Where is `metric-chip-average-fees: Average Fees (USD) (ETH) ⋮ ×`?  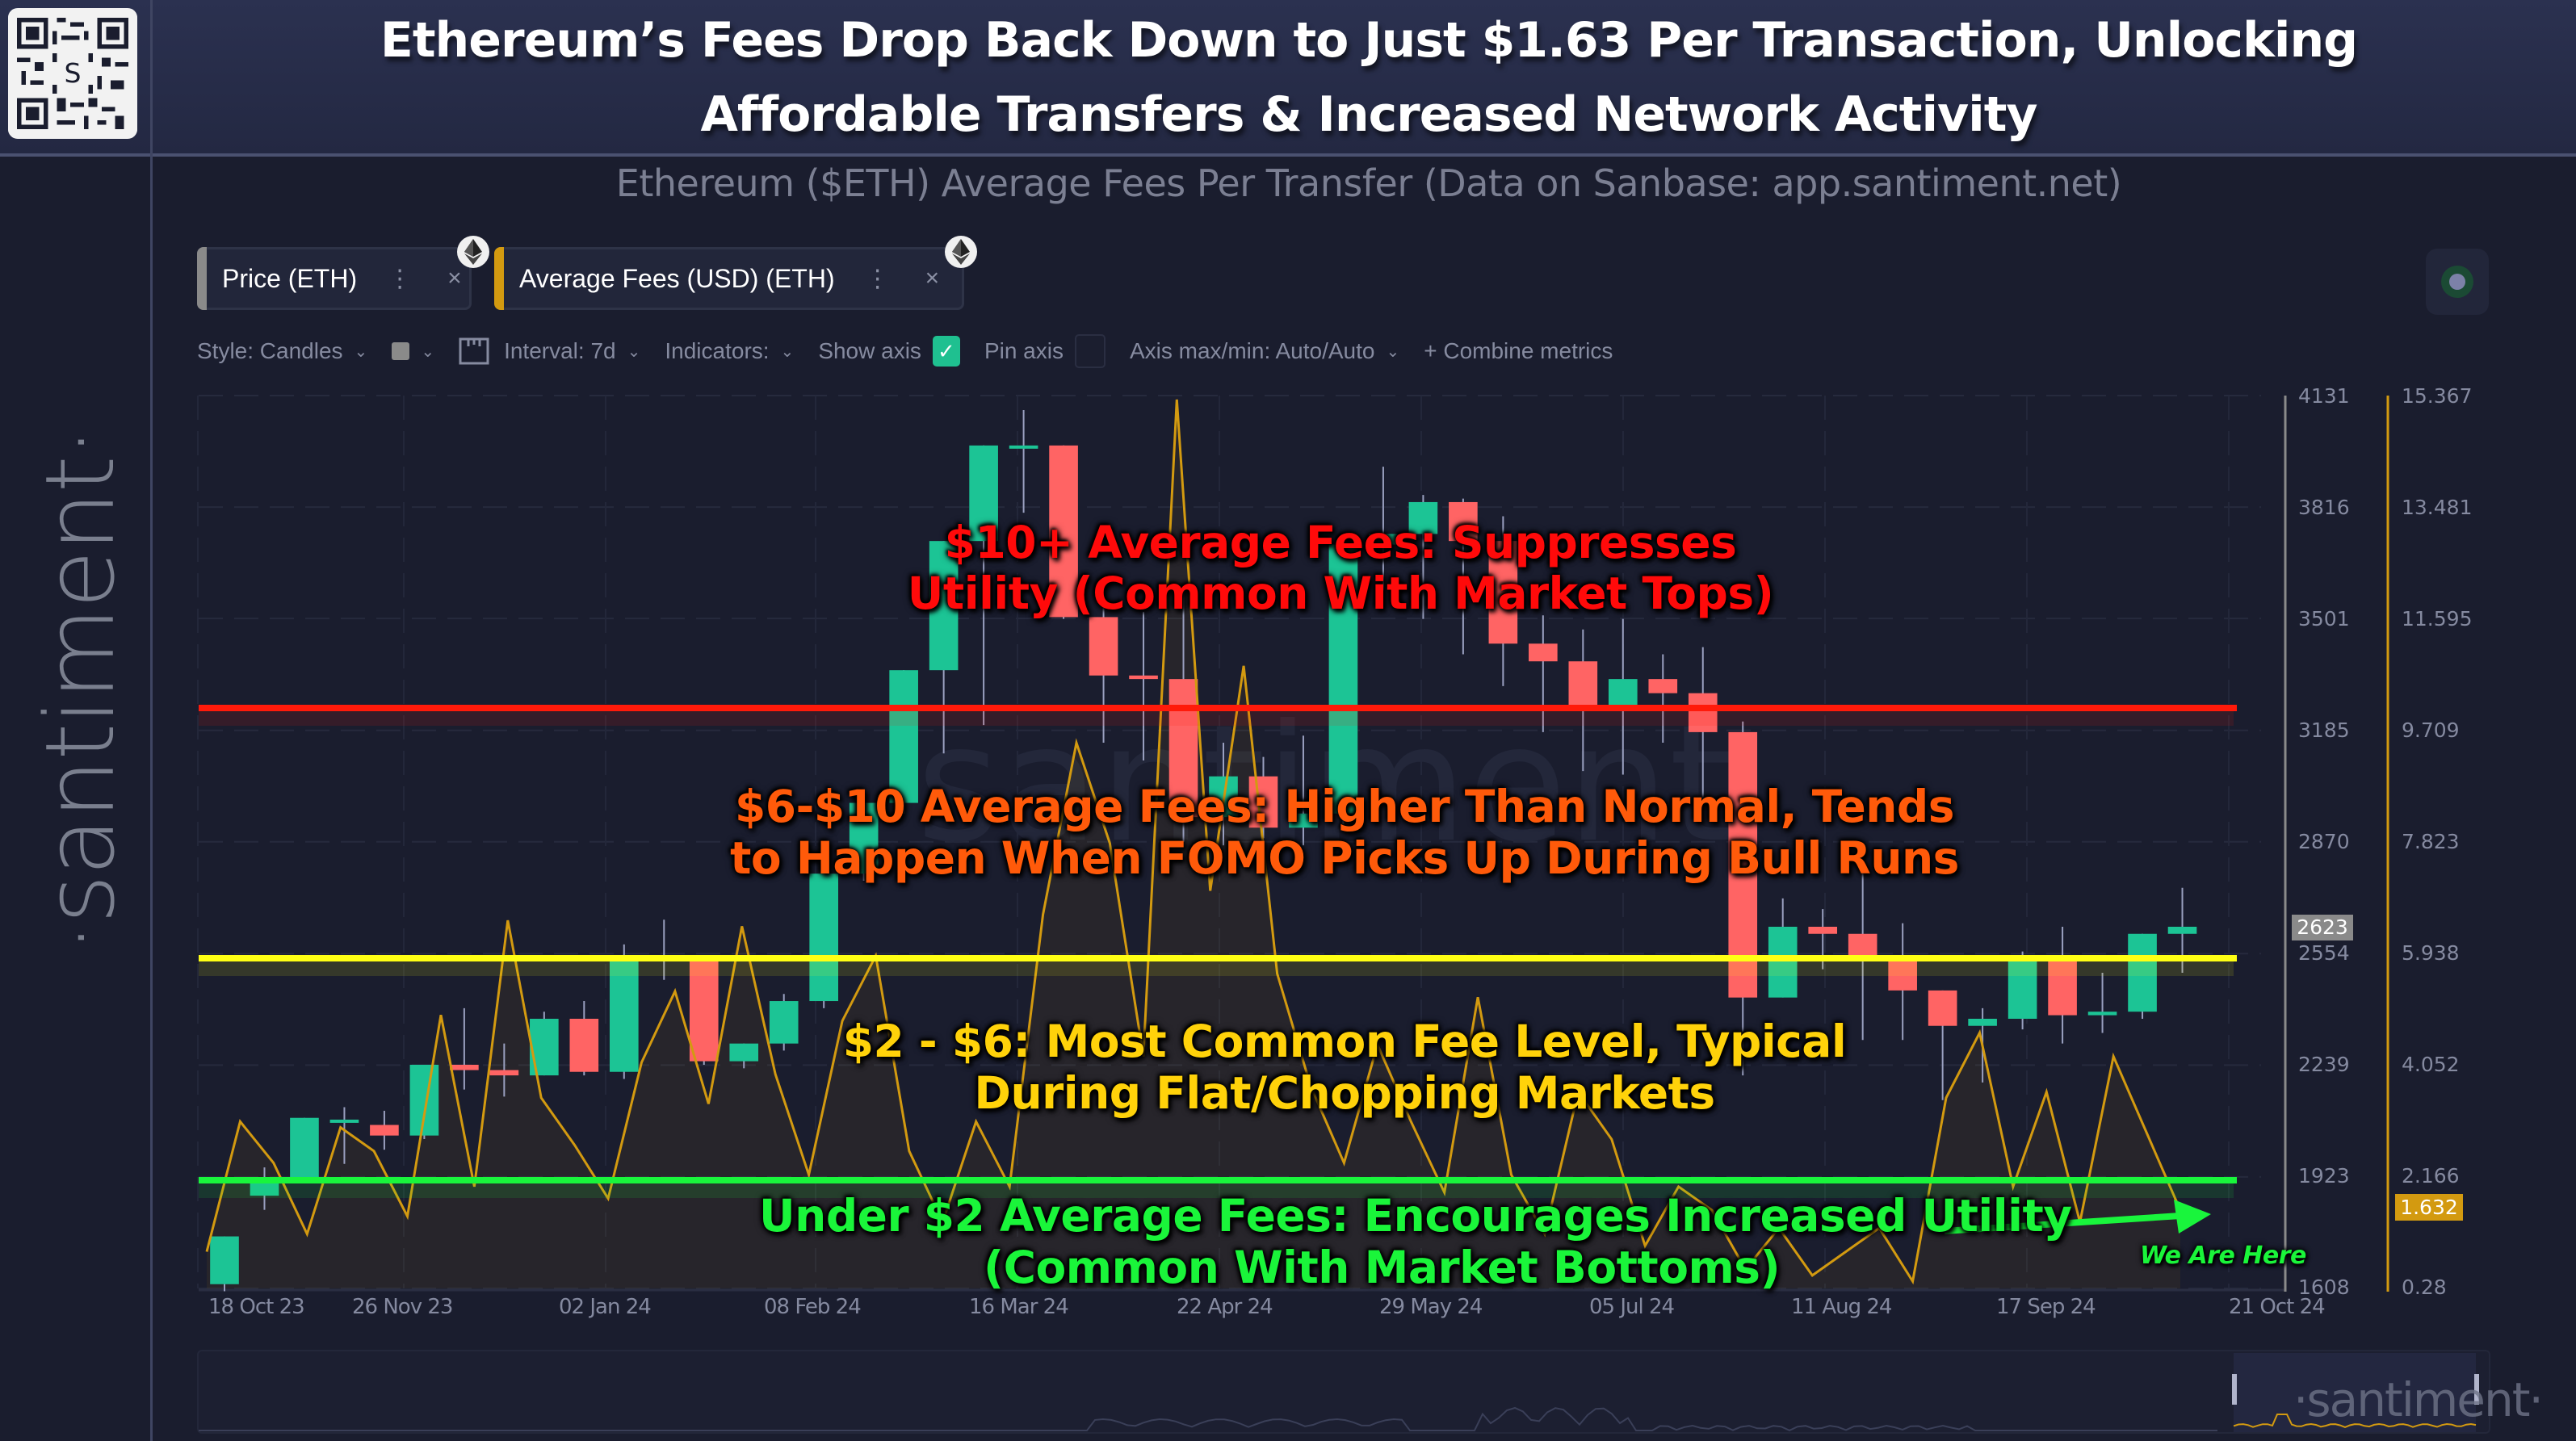 metric-chip-average-fees: Average Fees (USD) (ETH) ⋮ × is located at coordinates (729, 278).